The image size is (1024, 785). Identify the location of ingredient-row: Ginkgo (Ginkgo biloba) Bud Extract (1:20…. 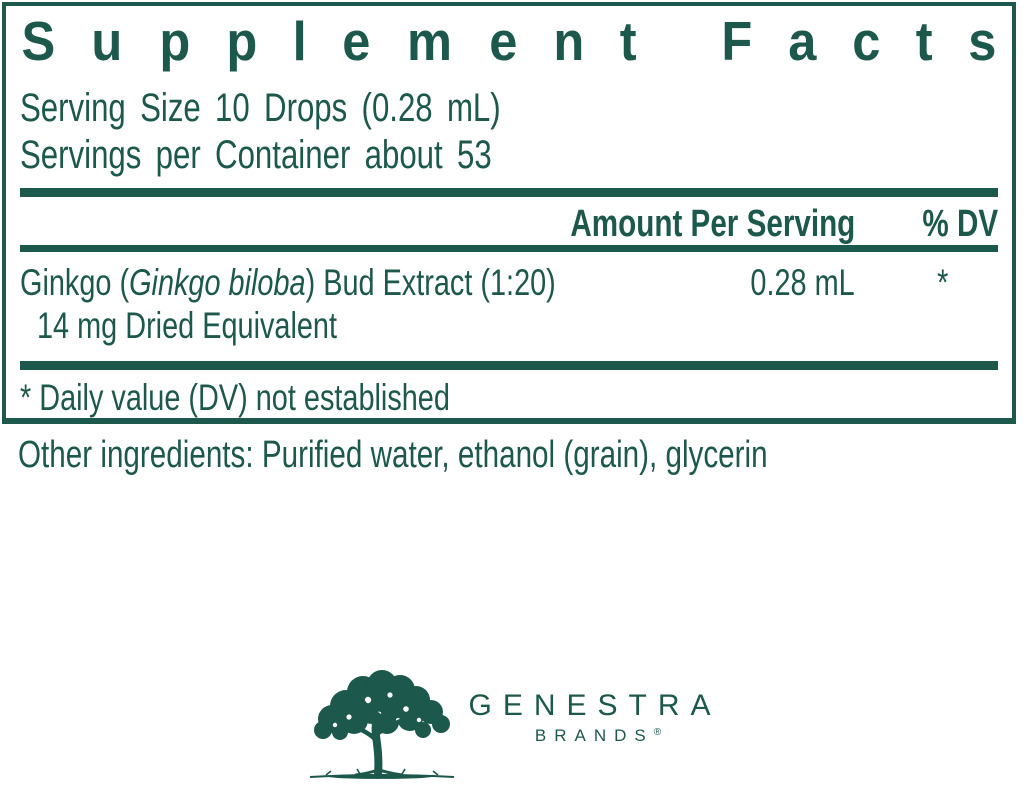
(509, 304).